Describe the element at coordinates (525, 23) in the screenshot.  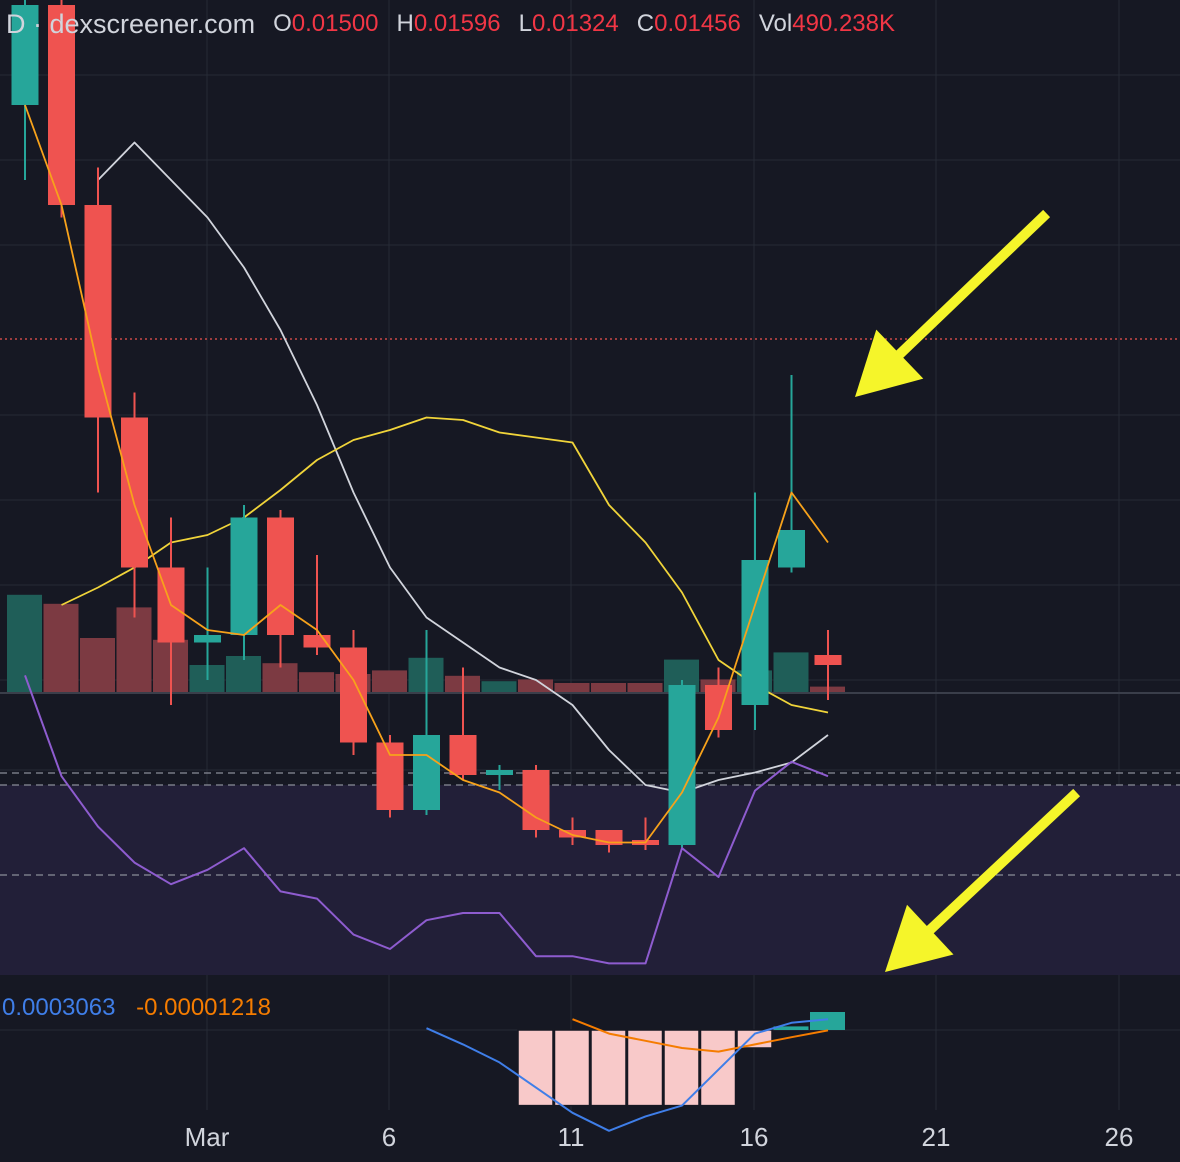
I see `low-label: L` at that location.